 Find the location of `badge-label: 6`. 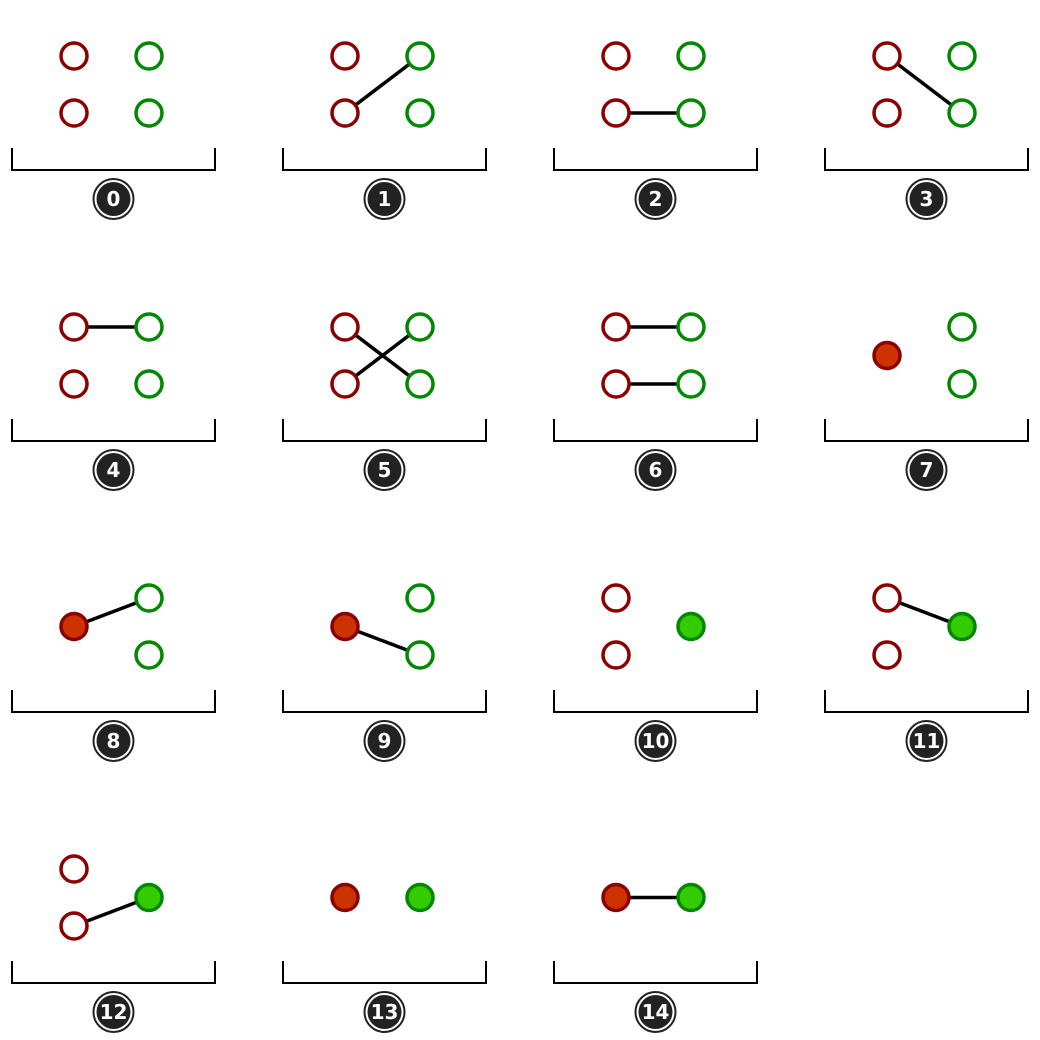

badge-label: 6 is located at coordinates (656, 470).